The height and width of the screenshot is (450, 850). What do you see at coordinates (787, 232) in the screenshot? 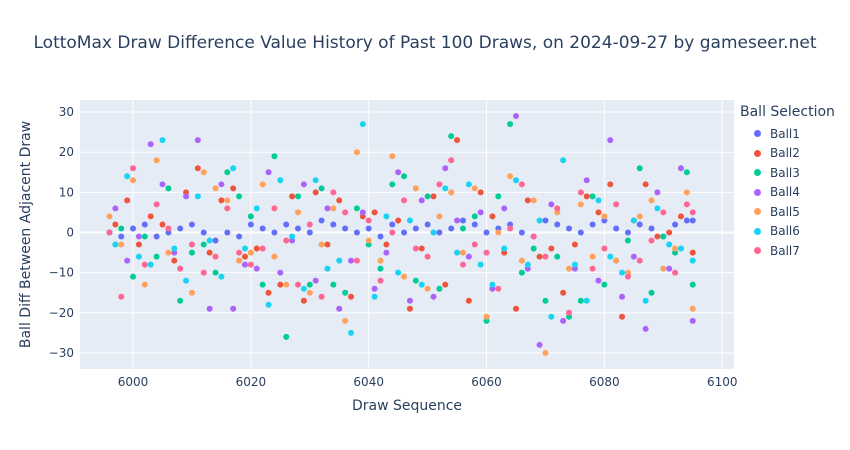
I see `legend-item-ball6: Ball6` at bounding box center [787, 232].